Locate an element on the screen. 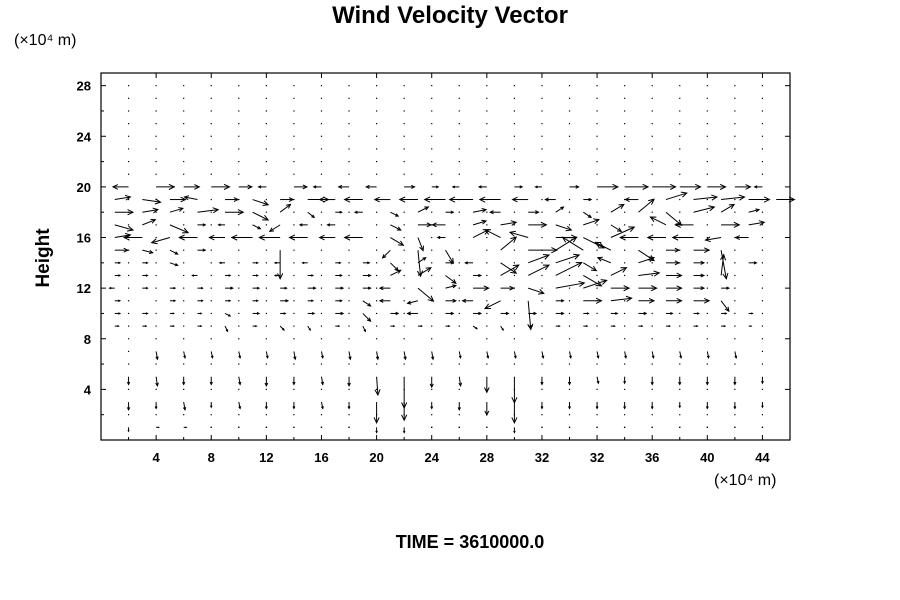 The width and height of the screenshot is (900, 600). x-tick-label: 24 is located at coordinates (431, 457).